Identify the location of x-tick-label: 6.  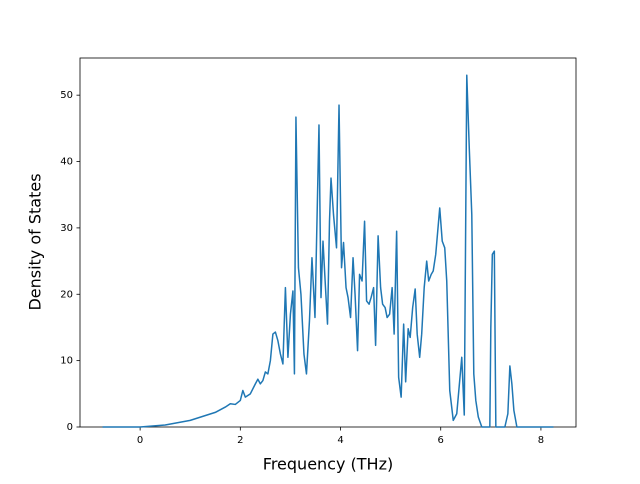
(441, 440).